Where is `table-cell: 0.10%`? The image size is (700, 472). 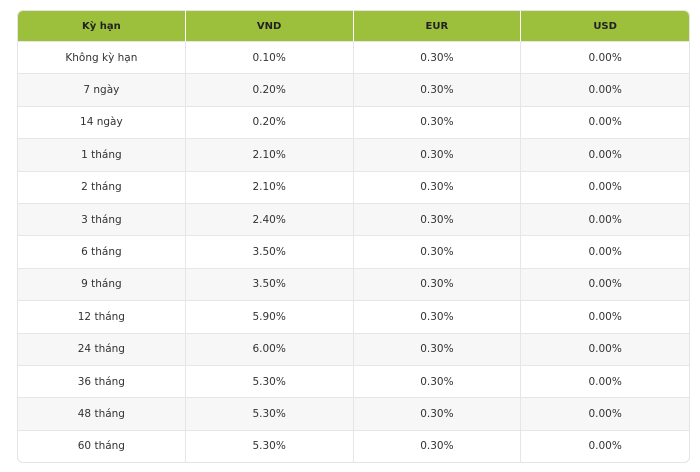
table-cell: 0.10% is located at coordinates (269, 57).